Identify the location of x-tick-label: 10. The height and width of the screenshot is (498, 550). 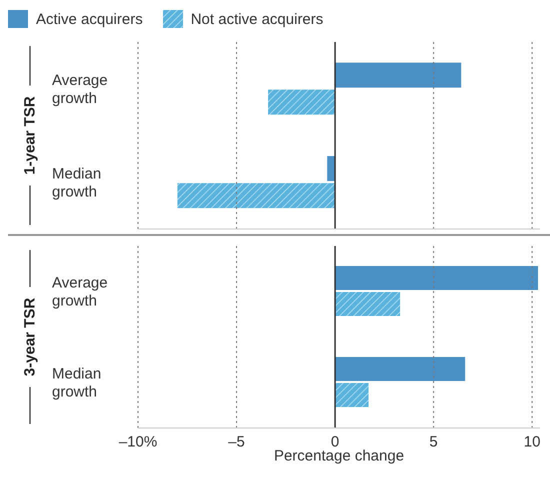
(532, 442).